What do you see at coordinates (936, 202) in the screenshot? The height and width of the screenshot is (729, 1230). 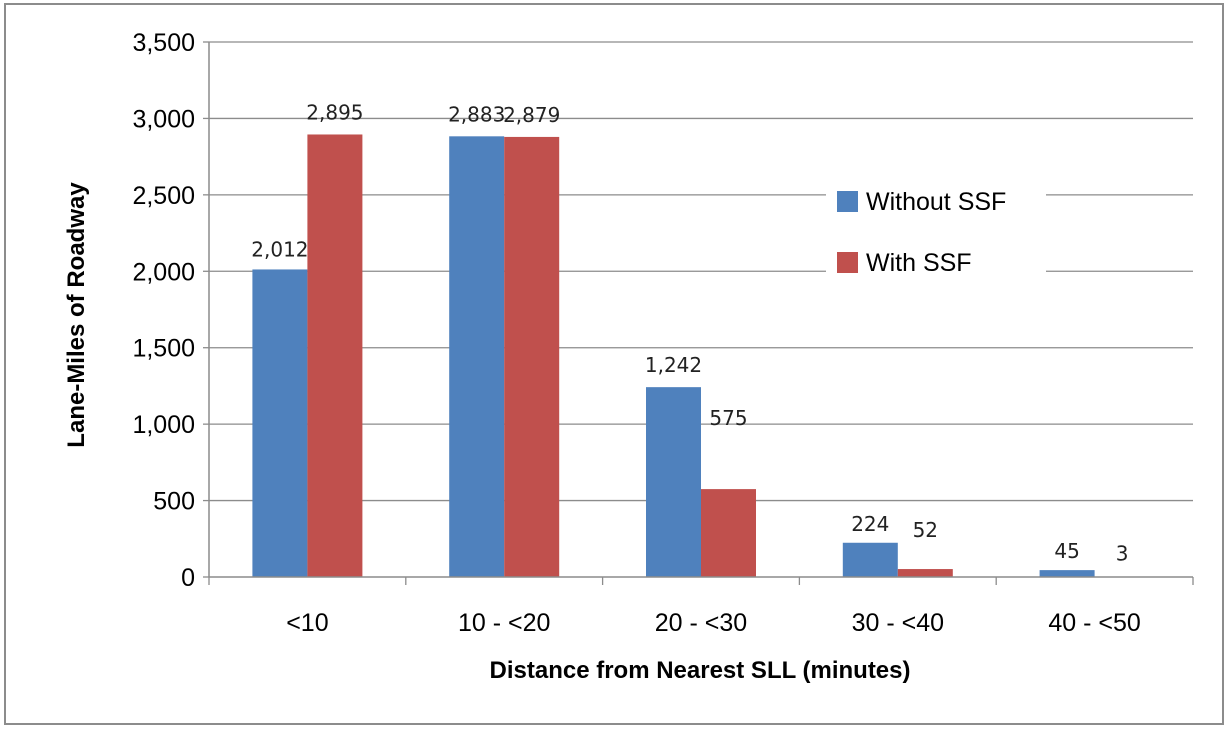 I see `legend-label-without-ssf: Without SSF` at bounding box center [936, 202].